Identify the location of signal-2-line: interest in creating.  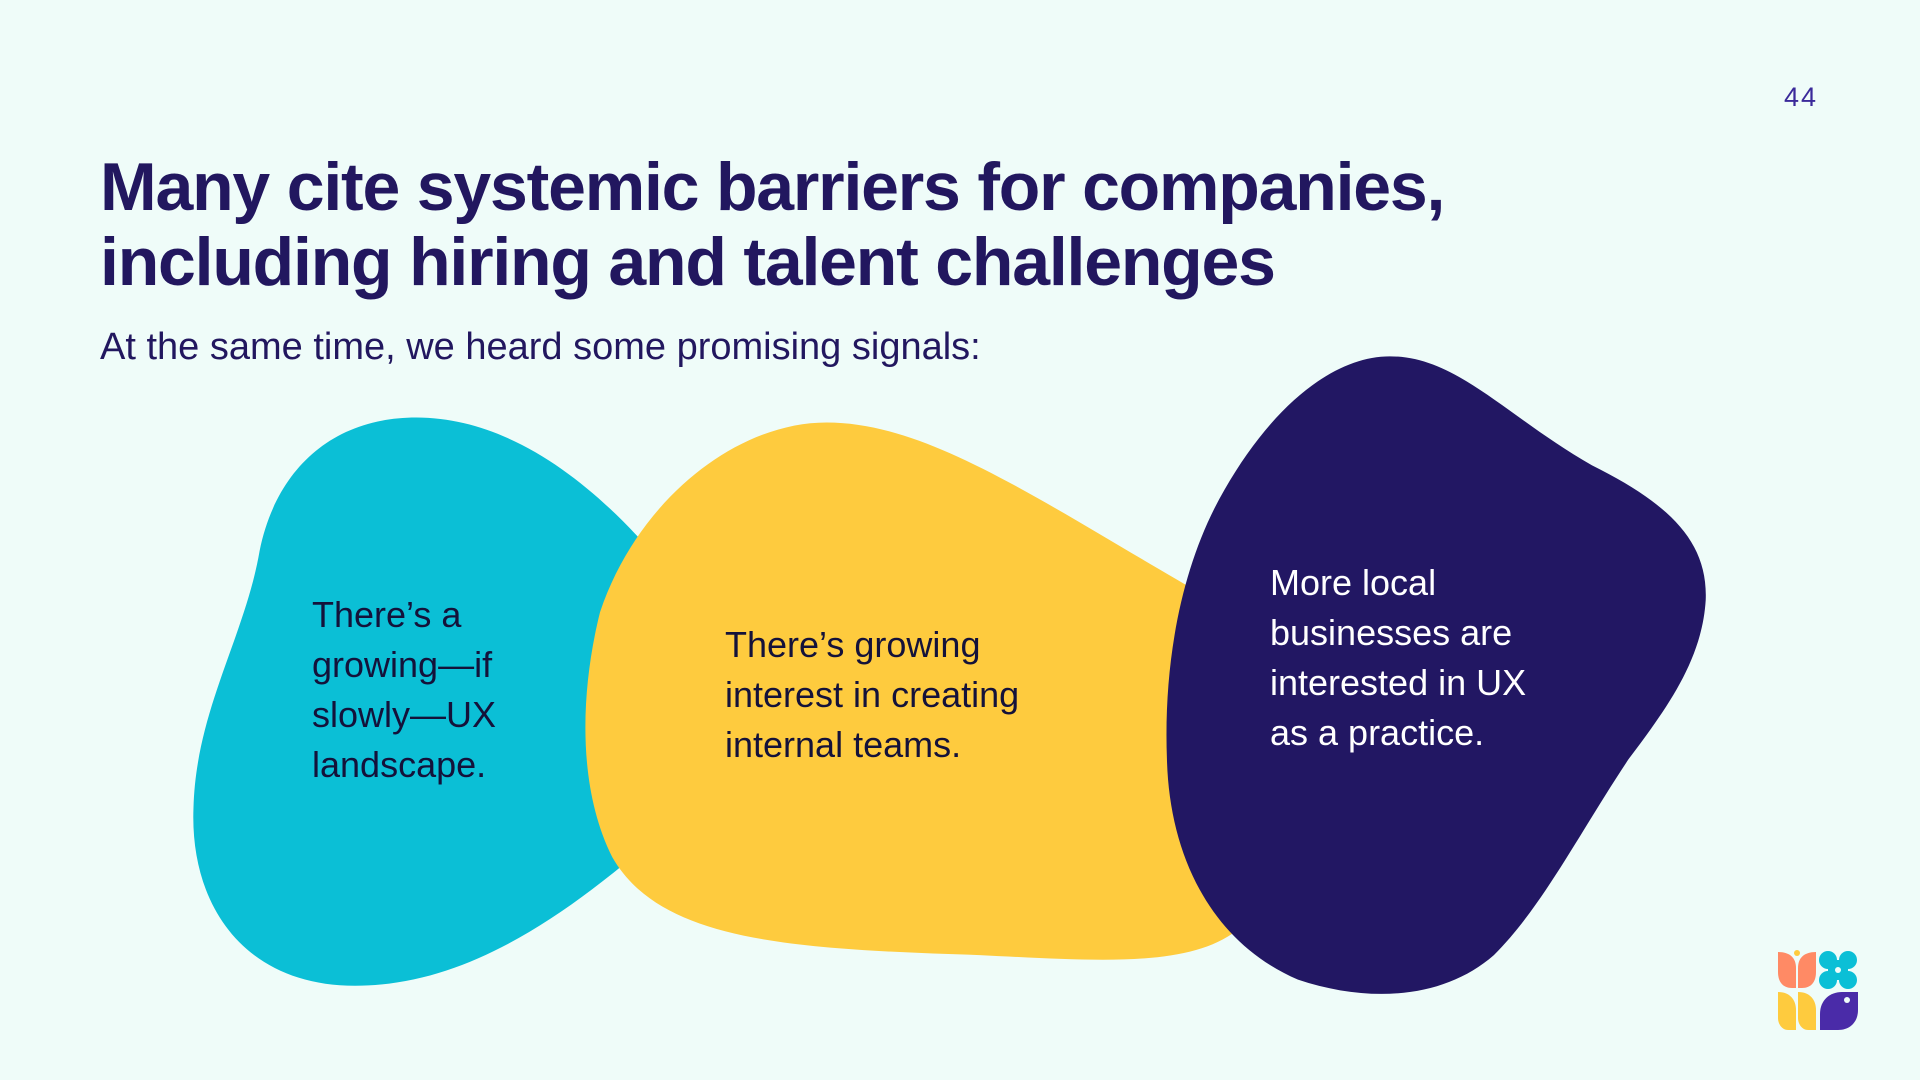
(872, 694).